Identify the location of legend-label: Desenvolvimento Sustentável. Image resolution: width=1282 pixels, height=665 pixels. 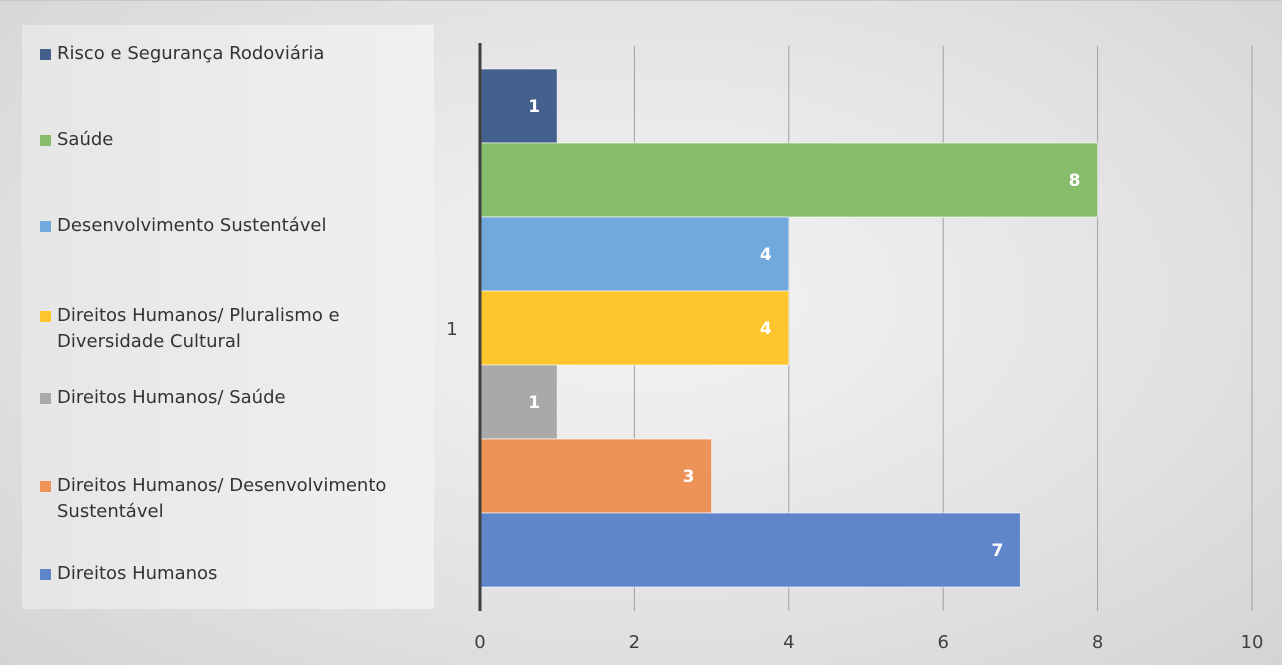
(192, 225).